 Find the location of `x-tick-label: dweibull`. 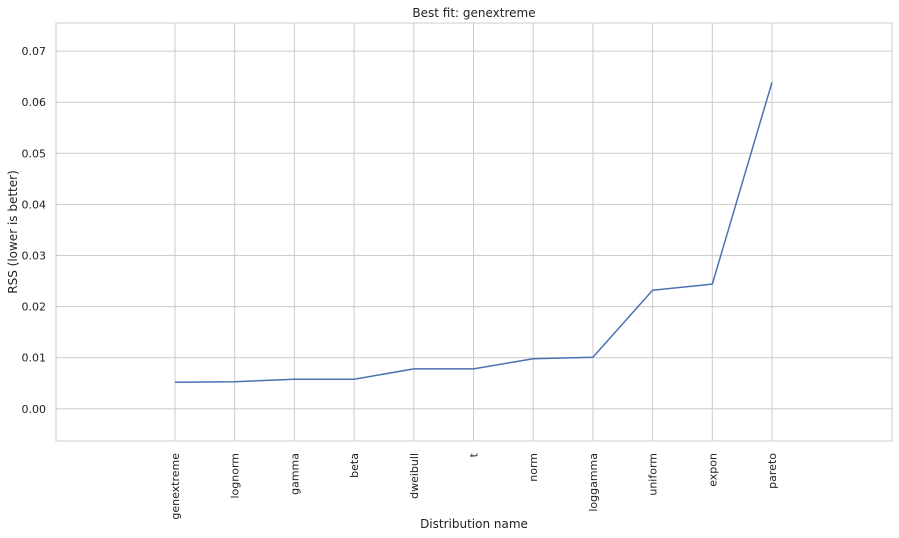

x-tick-label: dweibull is located at coordinates (414, 476).